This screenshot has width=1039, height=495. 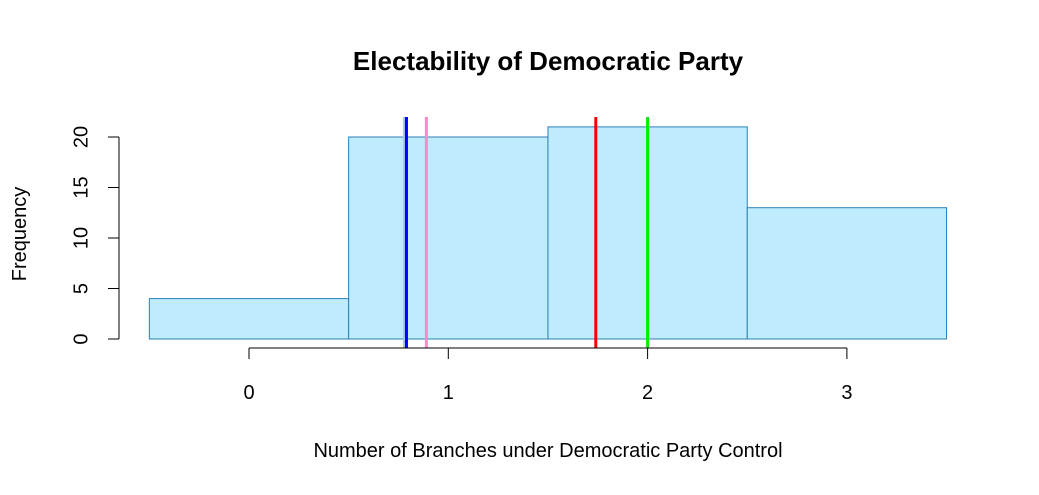 I want to click on x-tick-label: 2, so click(x=647, y=393).